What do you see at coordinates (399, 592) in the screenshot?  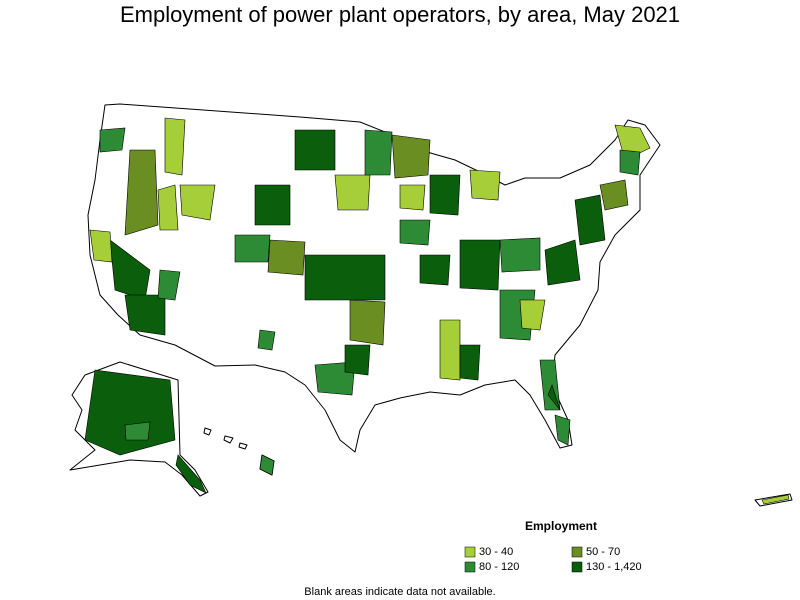 I see `footnote: Blank areas indicate data not available.` at bounding box center [399, 592].